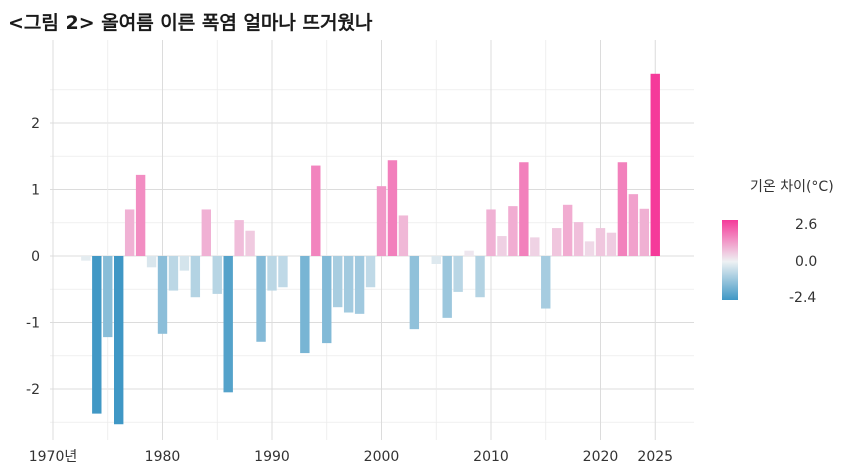  I want to click on bar-2014, so click(535, 246).